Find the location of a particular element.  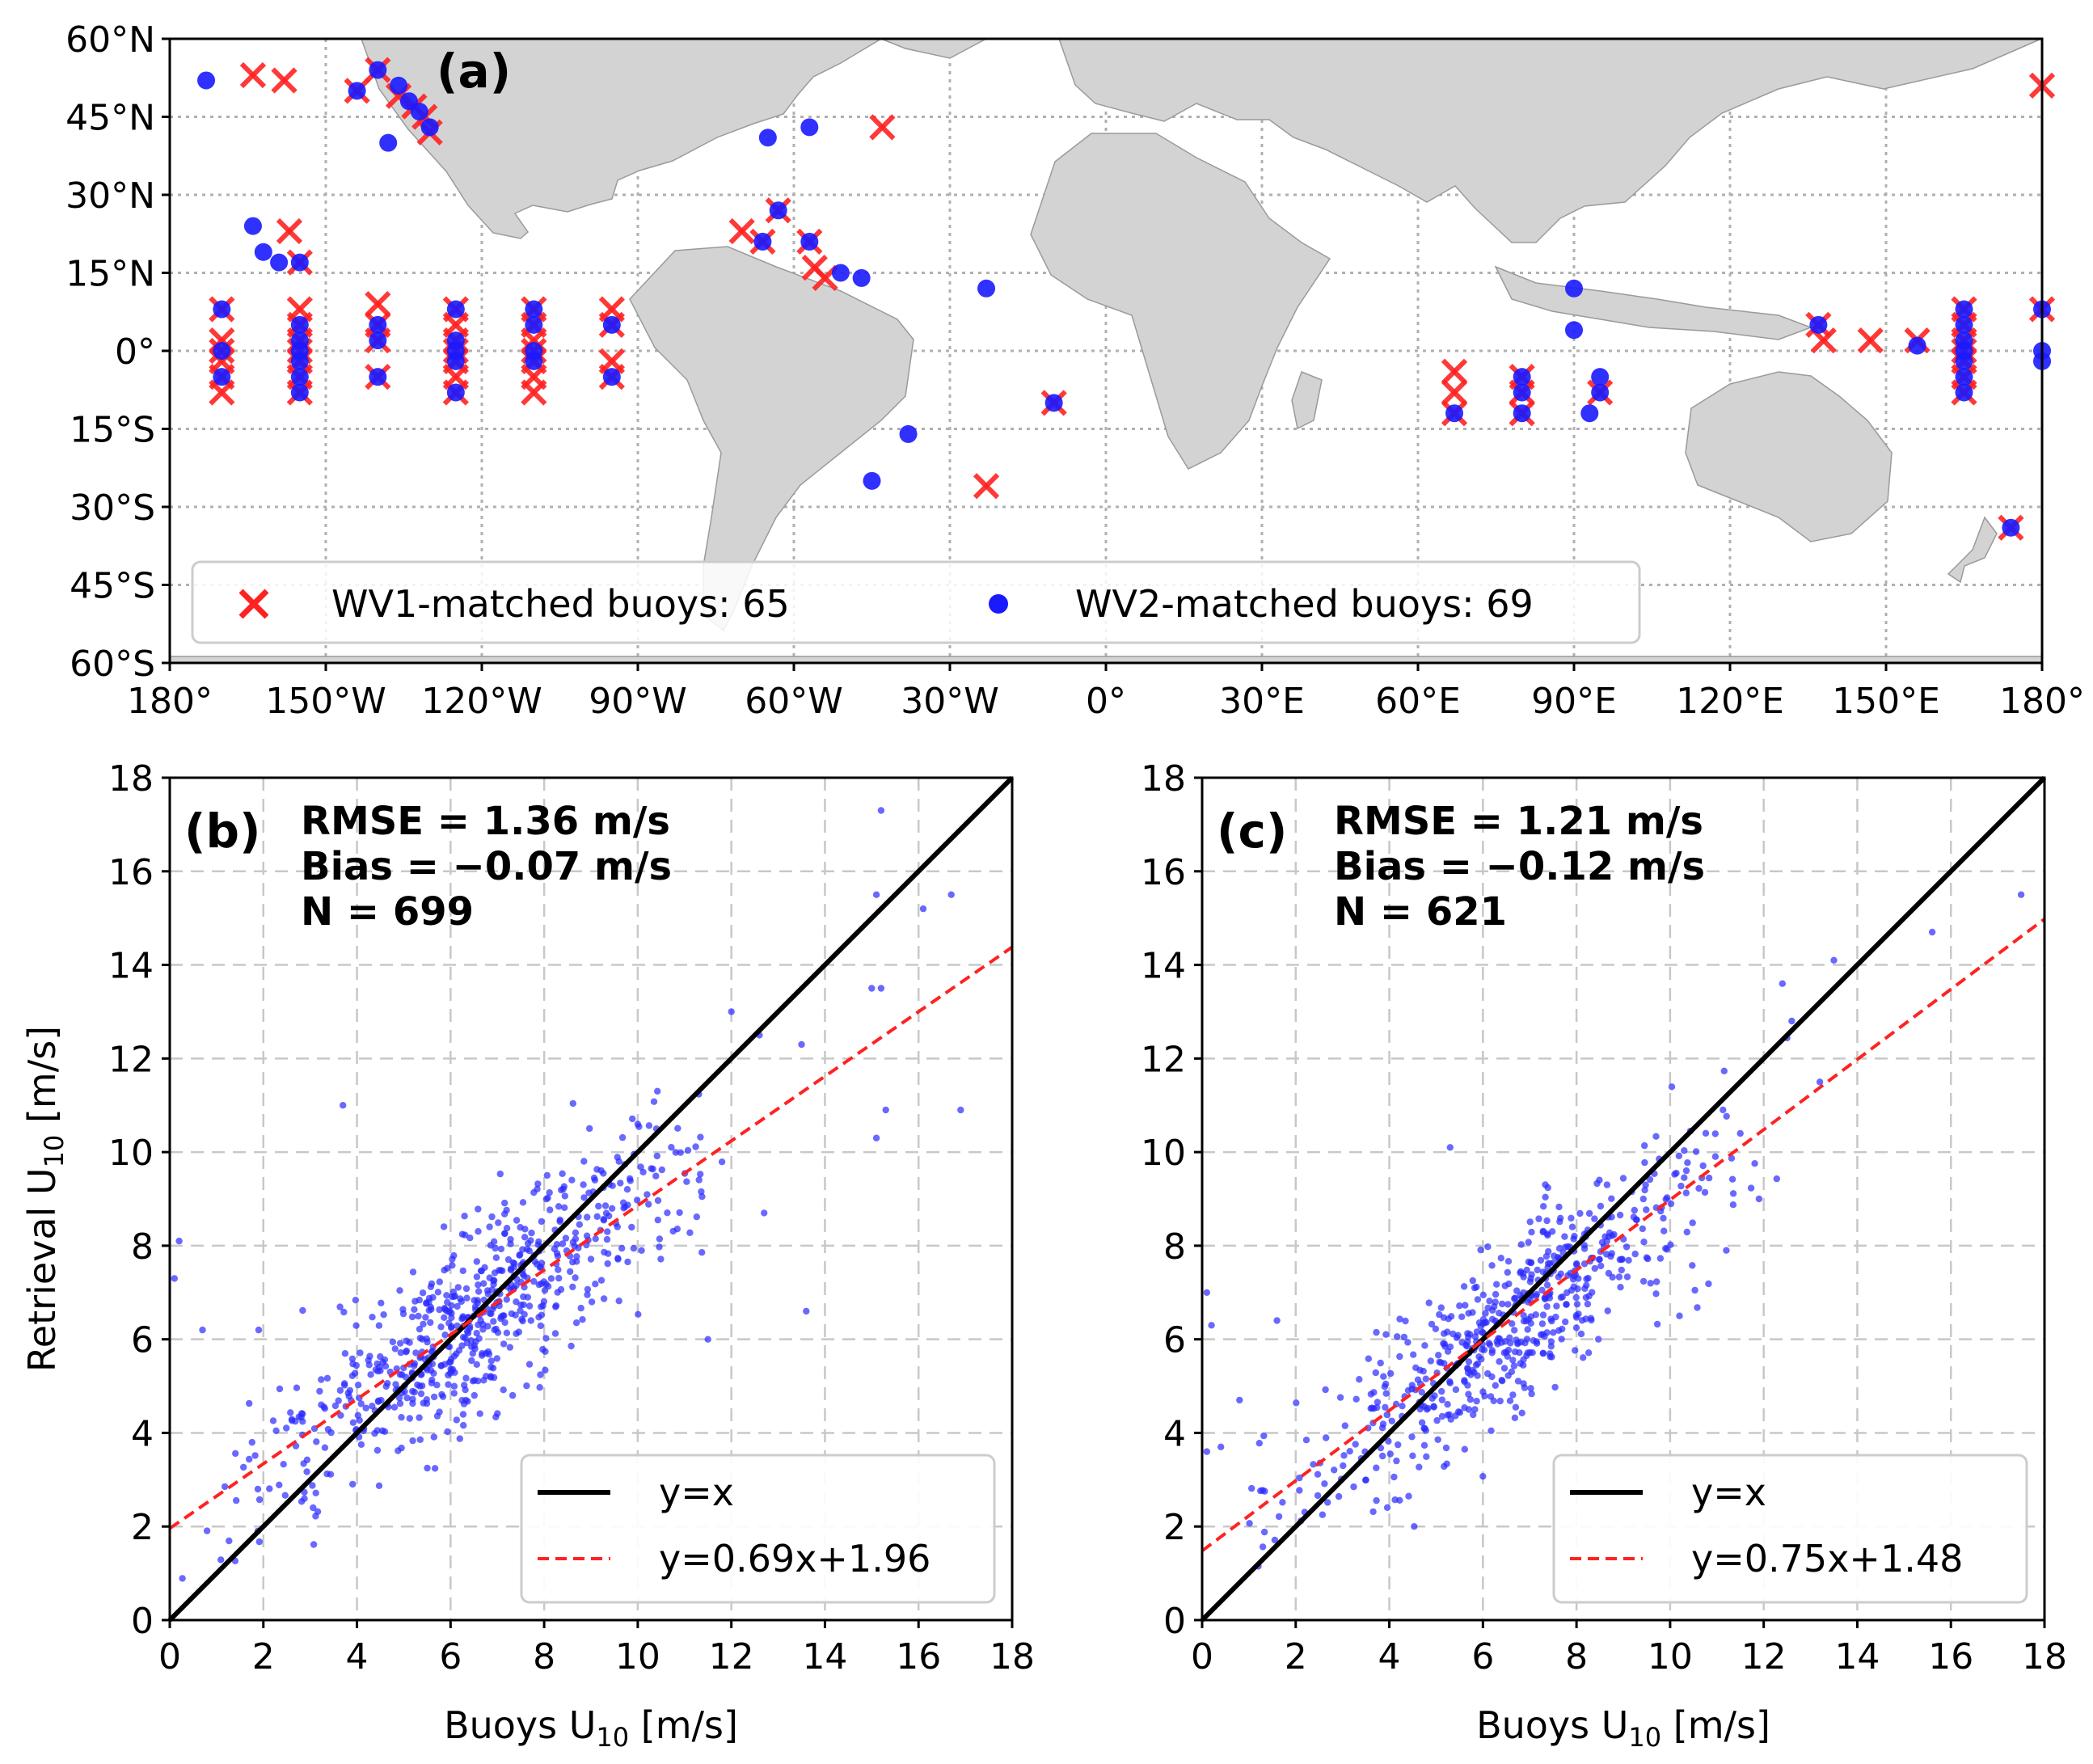

panel-b-bias: Bias = −0.07 m/s is located at coordinates (486, 866).